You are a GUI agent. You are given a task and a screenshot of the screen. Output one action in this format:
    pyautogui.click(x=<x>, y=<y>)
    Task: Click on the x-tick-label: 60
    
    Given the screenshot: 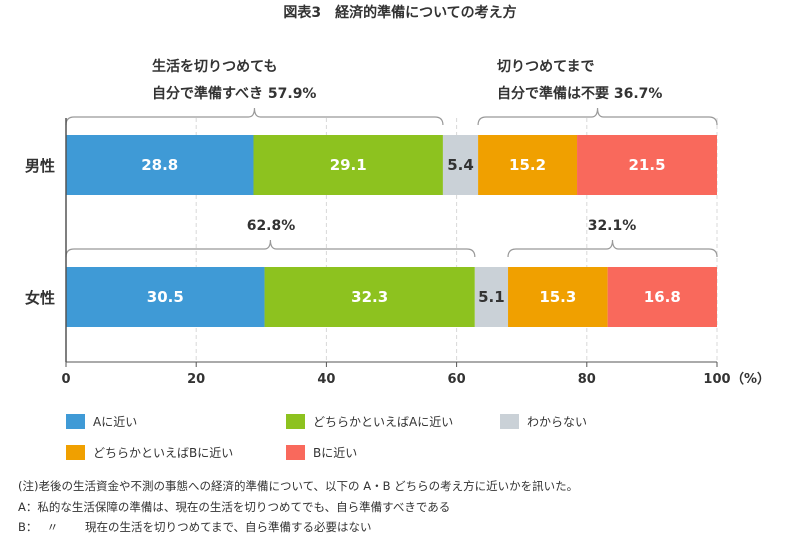 What is the action you would take?
    pyautogui.click(x=457, y=379)
    